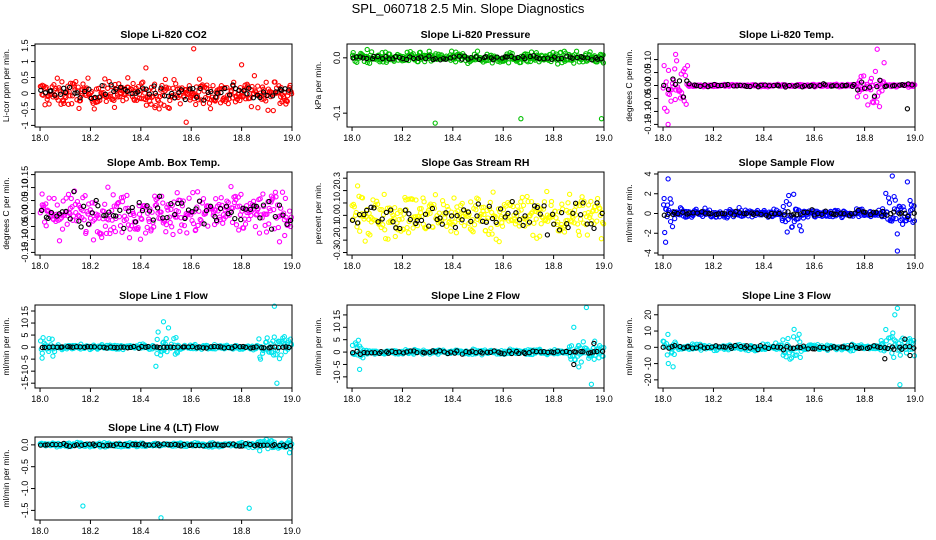 The height and width of the screenshot is (540, 936). I want to click on y-tick-label: 0.2, so click(337, 190).